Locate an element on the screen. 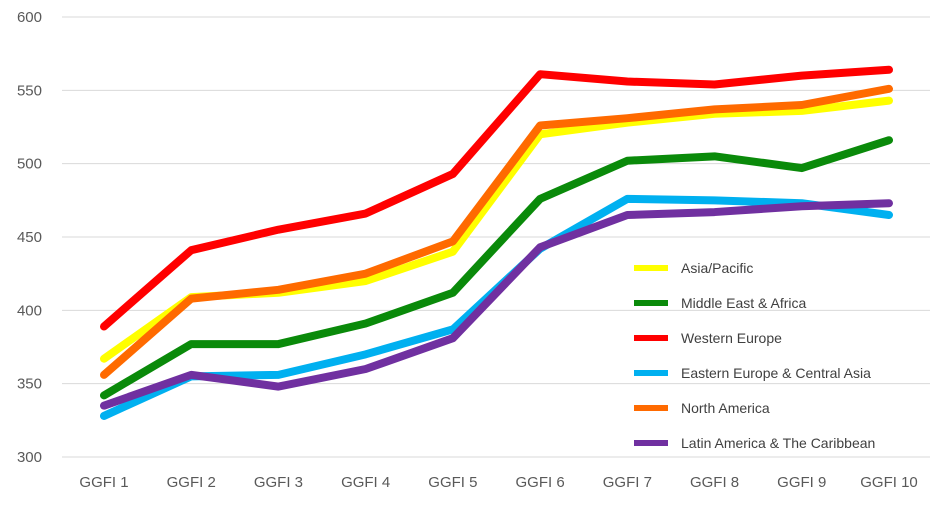 This screenshot has width=932, height=510. legend-label: Western Europe is located at coordinates (731, 338).